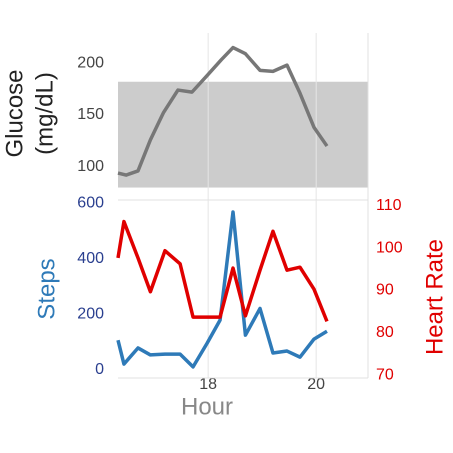 The image size is (453, 453). What do you see at coordinates (90, 114) in the screenshot?
I see `y-tick-label: 150` at bounding box center [90, 114].